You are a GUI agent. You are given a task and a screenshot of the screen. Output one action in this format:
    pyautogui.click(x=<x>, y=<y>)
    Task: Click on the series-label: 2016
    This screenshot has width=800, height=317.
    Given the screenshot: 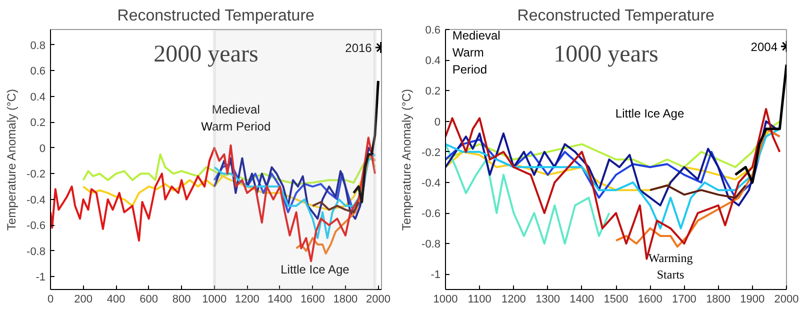 What is the action you would take?
    pyautogui.click(x=358, y=48)
    